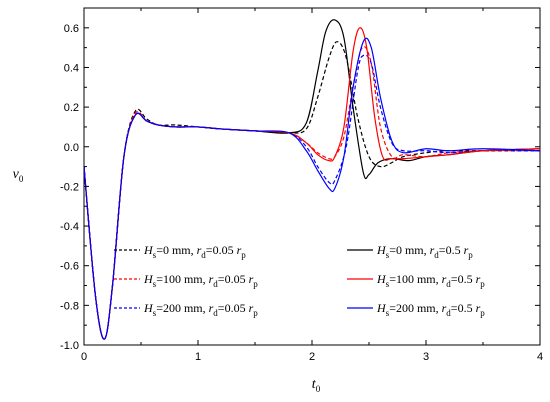 The image size is (550, 402). What do you see at coordinates (426, 357) in the screenshot?
I see `x-tick-label: 3` at bounding box center [426, 357].